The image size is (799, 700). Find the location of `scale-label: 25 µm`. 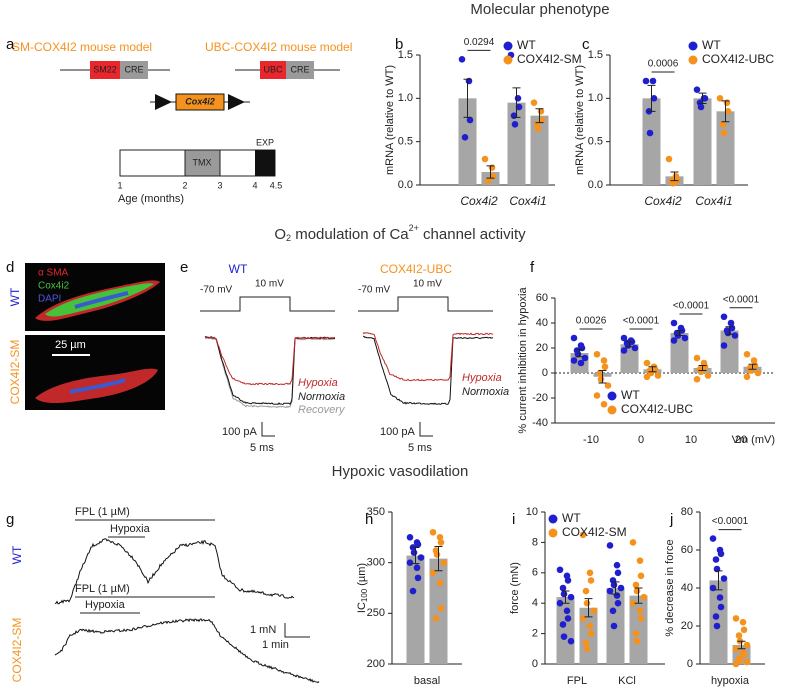

scale-label: 25 µm is located at coordinates (70, 345).